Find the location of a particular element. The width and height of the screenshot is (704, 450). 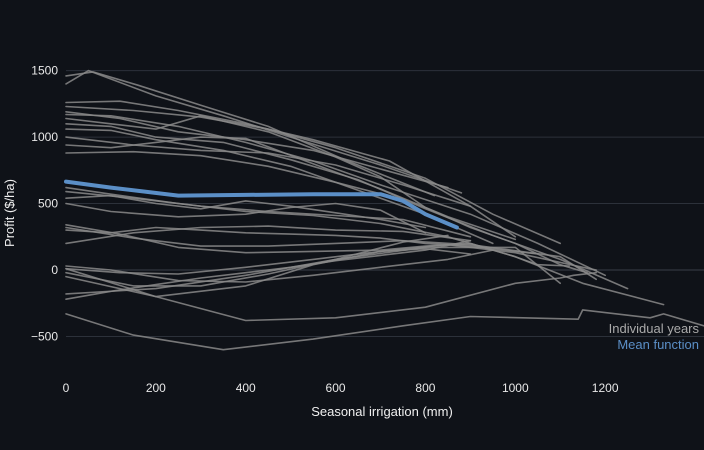

y-tick-label: 500 is located at coordinates (48, 204).